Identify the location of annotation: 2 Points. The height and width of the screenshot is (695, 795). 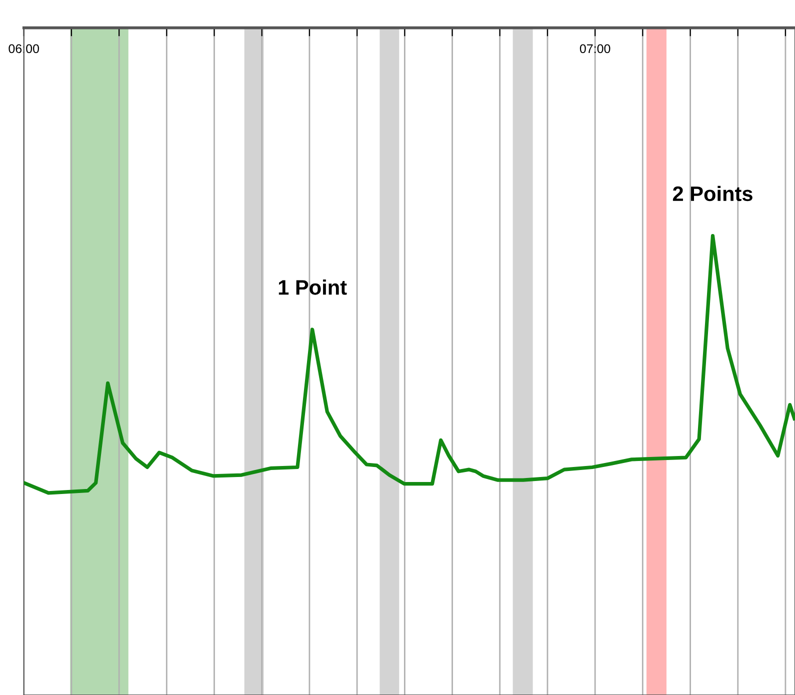
(712, 194).